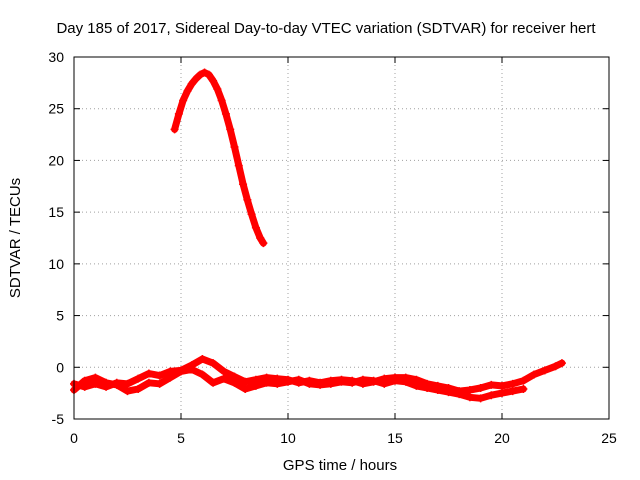 The image size is (640, 480). I want to click on x-tick-label: 15, so click(395, 438).